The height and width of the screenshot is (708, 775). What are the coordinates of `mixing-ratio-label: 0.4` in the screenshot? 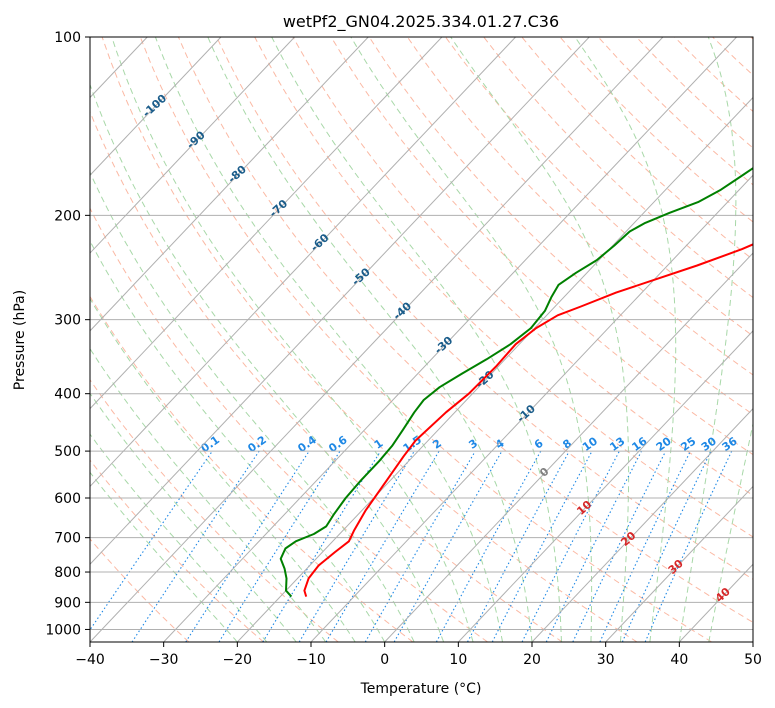 It's located at (307, 444).